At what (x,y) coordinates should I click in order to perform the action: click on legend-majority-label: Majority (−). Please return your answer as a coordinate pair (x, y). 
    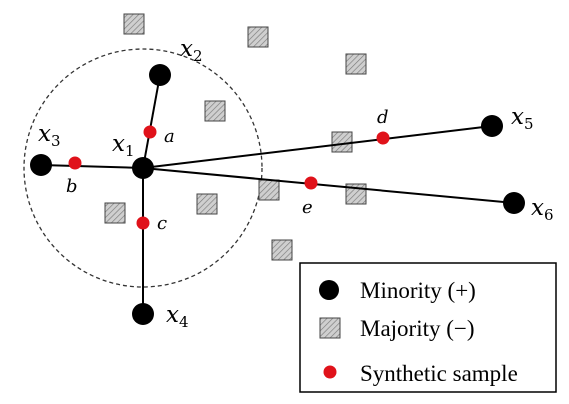
    Looking at the image, I should click on (417, 328).